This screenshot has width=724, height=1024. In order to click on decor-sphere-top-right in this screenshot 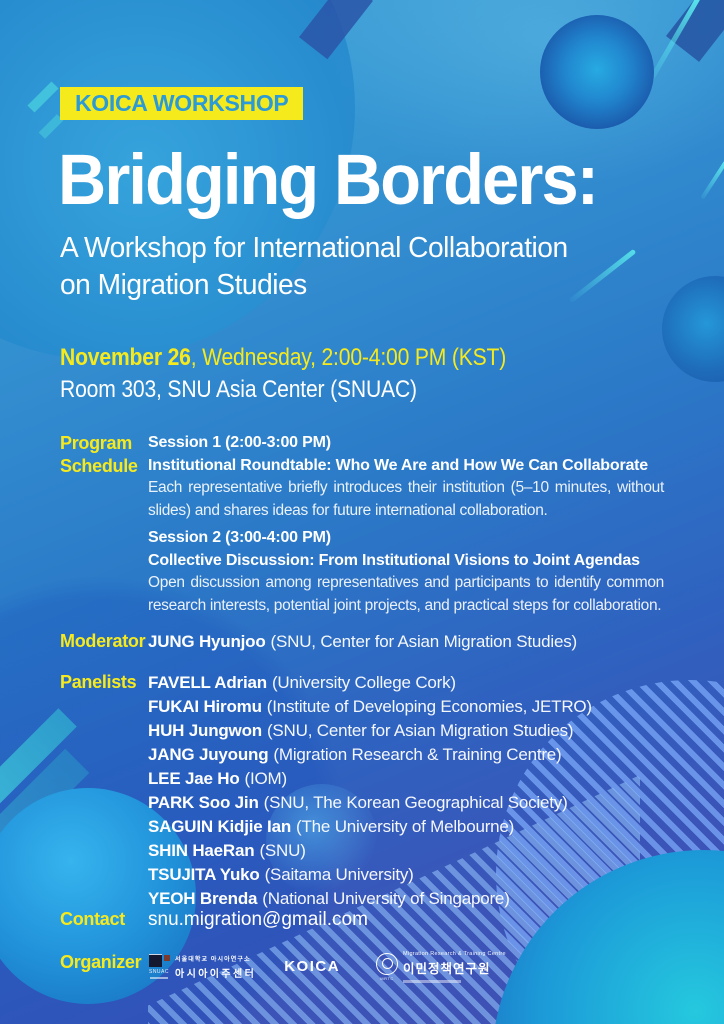, I will do `click(597, 72)`.